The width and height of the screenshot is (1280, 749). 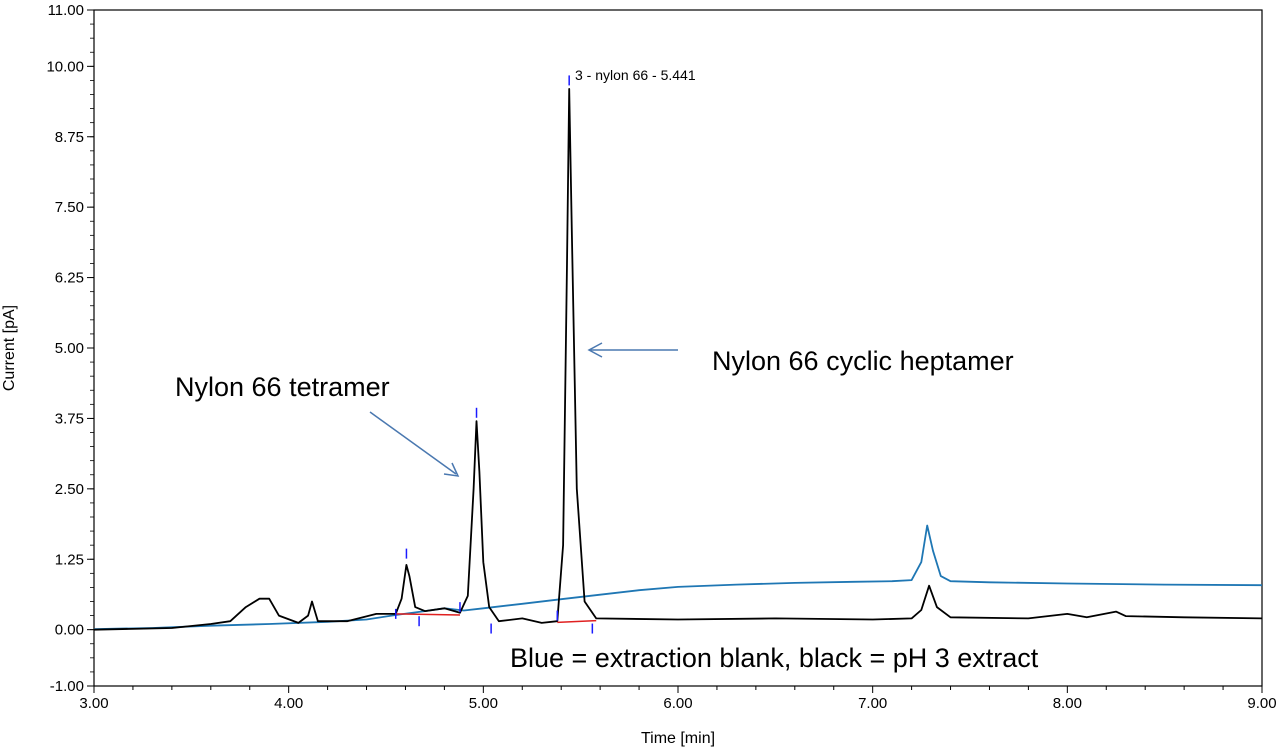 What do you see at coordinates (93, 703) in the screenshot?
I see `x-tick-label: 3.00` at bounding box center [93, 703].